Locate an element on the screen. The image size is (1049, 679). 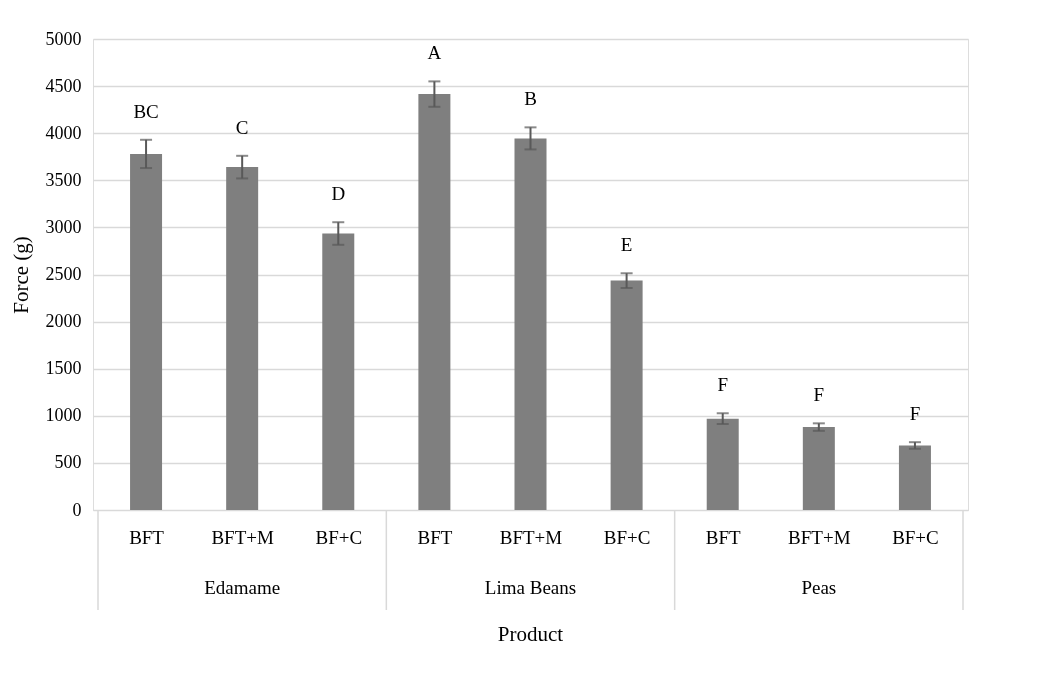
y-tick-label: 1500 is located at coordinates (63, 368).